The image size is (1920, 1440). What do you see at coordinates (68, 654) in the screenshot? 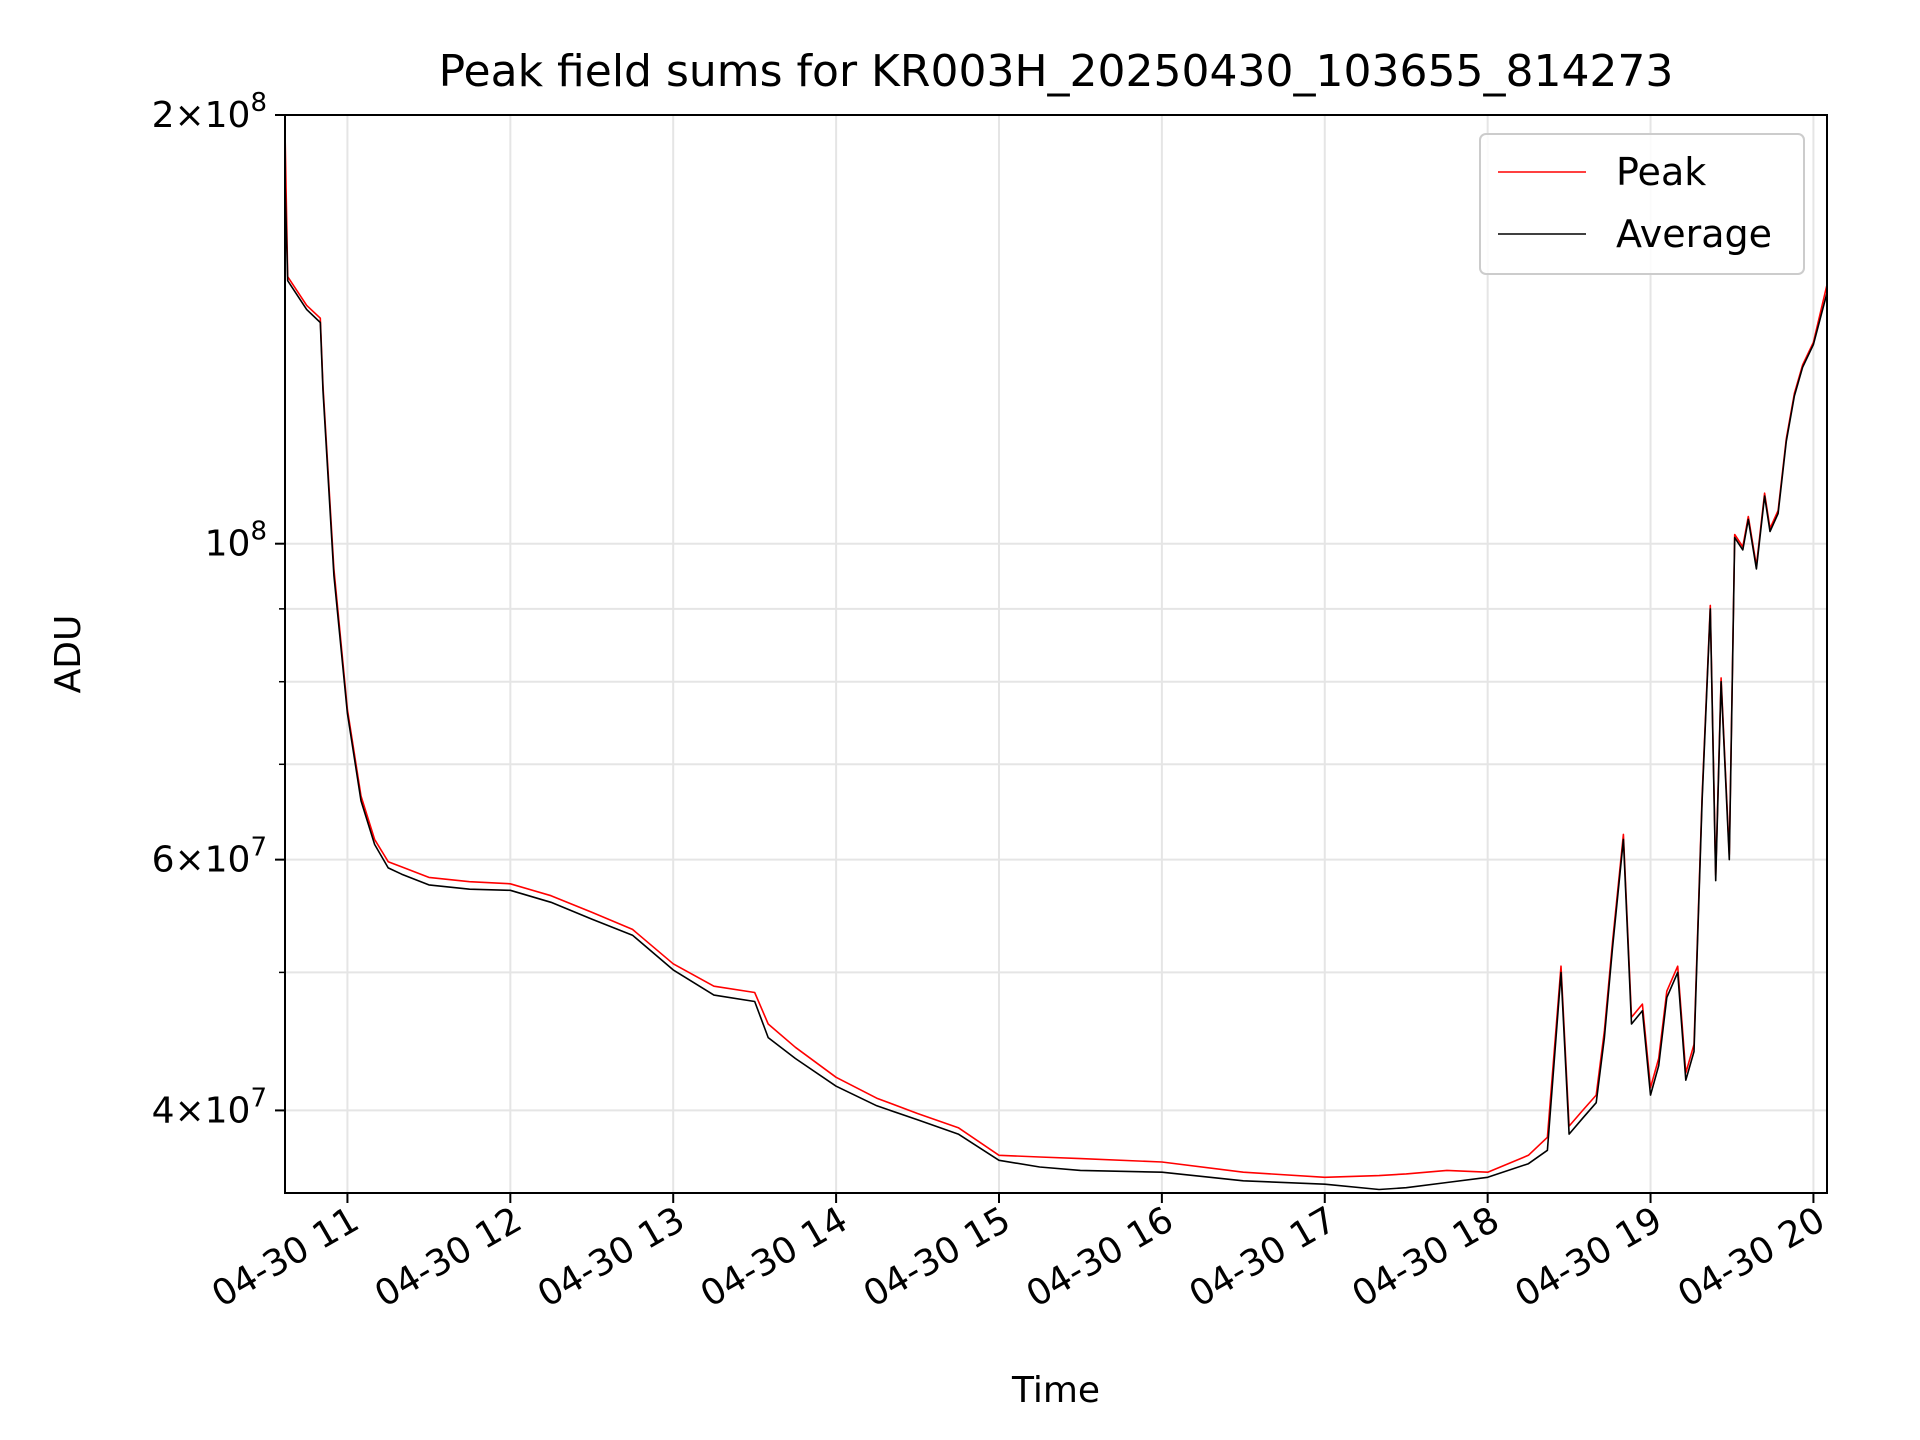
I see `y-axis-label: ADU` at bounding box center [68, 654].